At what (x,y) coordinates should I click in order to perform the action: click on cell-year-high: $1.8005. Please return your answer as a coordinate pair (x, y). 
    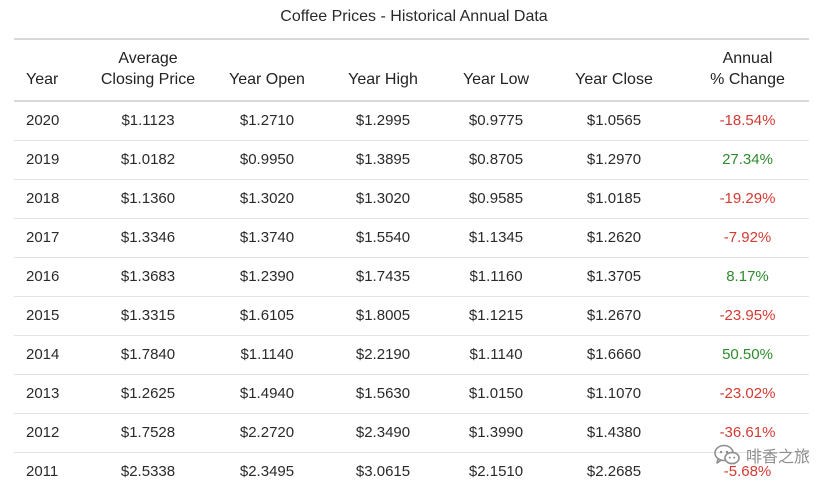
    Looking at the image, I should click on (383, 316).